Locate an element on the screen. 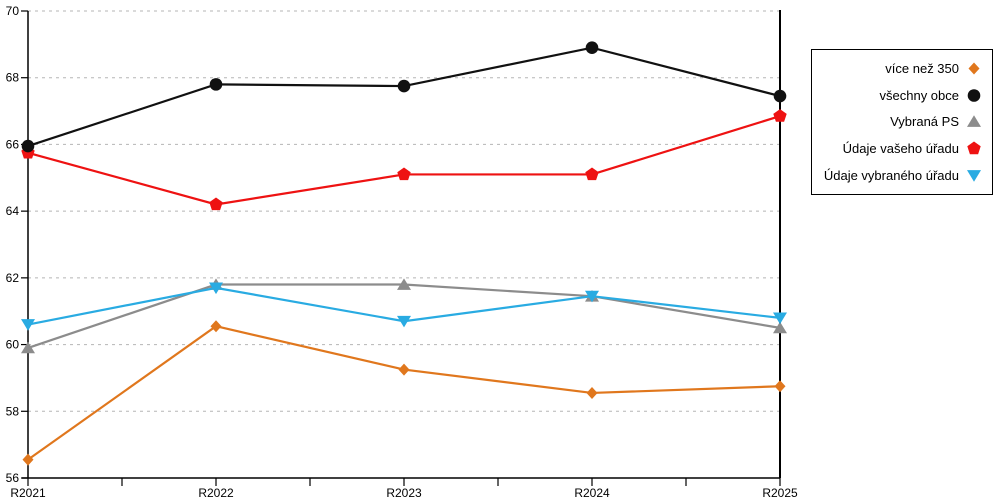  diamond-icon is located at coordinates (974, 68).